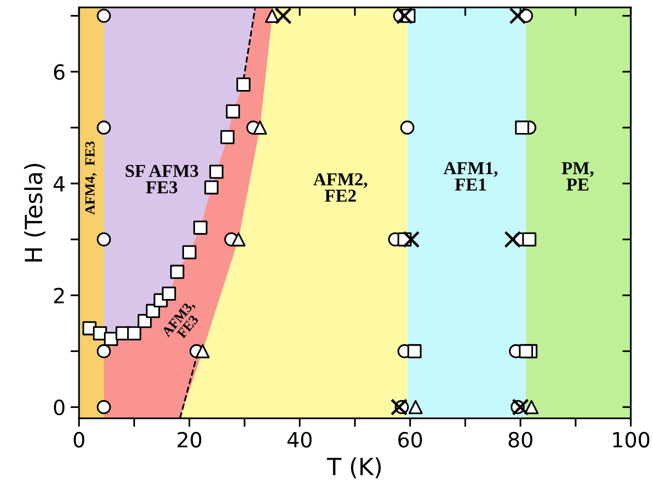 The image size is (653, 495). Describe the element at coordinates (631, 440) in the screenshot. I see `x-tick-label: 100` at that location.